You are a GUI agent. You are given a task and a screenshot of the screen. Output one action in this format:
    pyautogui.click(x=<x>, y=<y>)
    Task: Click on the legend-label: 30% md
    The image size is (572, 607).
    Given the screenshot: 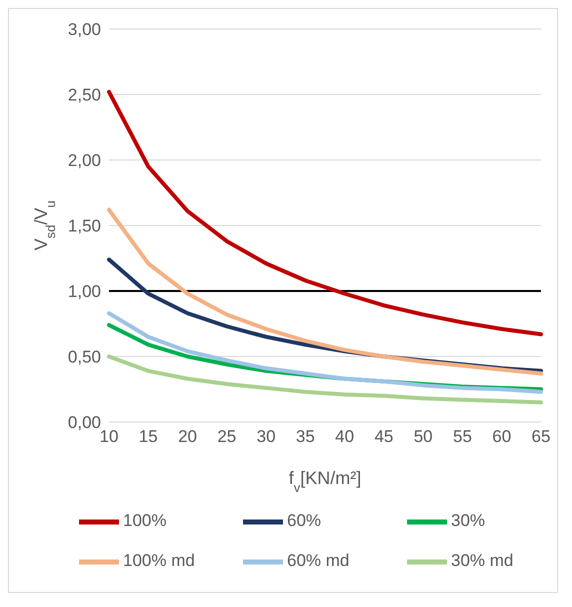 What is the action you would take?
    pyautogui.click(x=482, y=561)
    